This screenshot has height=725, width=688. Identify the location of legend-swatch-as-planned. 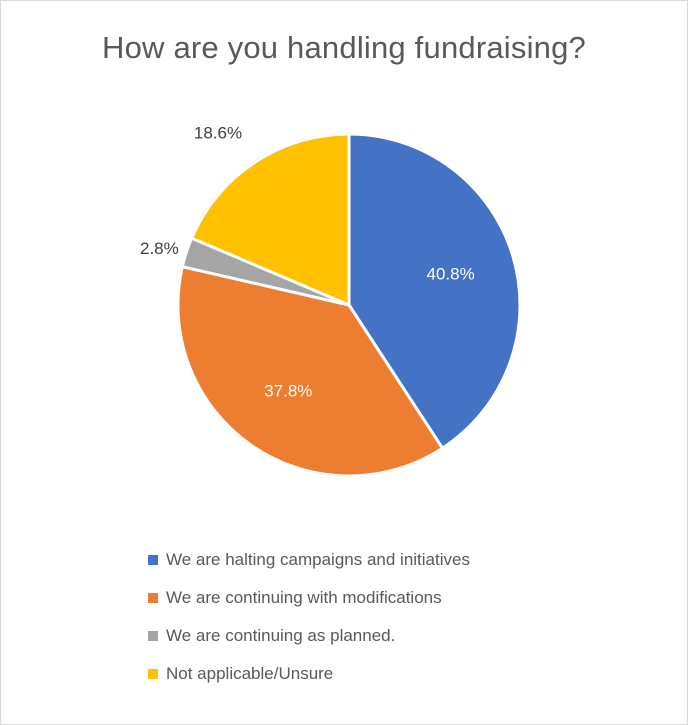
(153, 636).